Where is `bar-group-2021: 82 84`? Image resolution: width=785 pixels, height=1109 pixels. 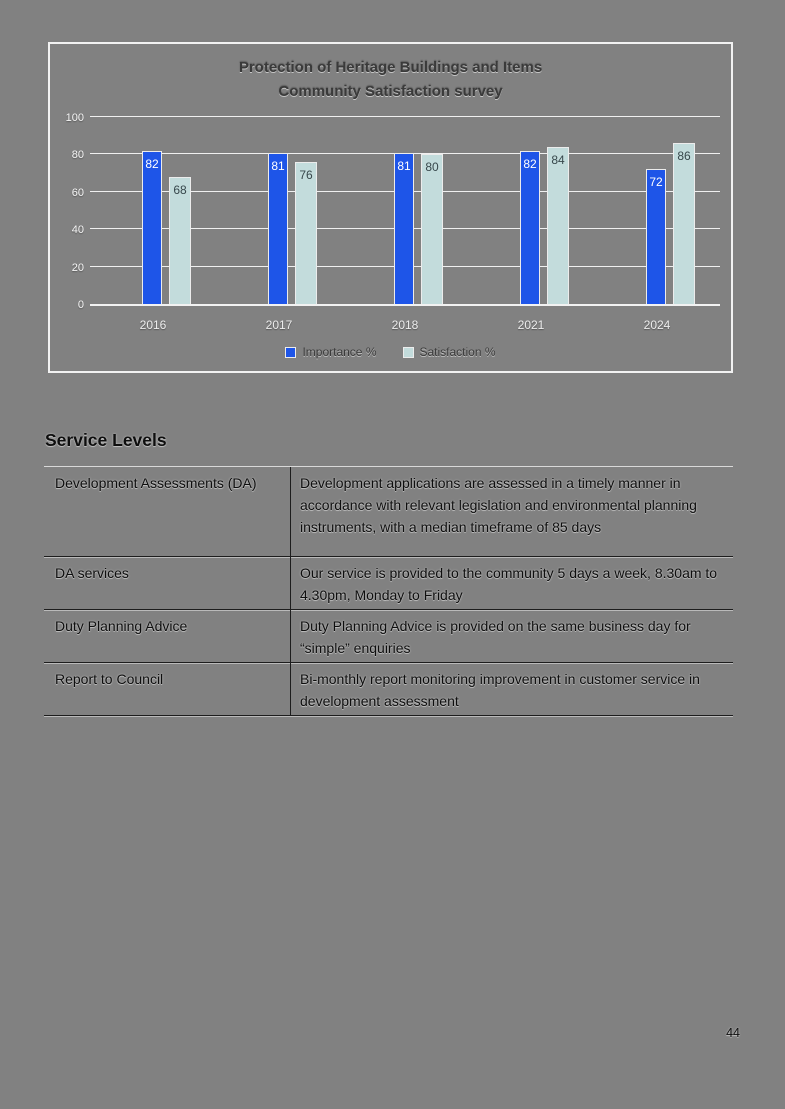 bar-group-2021: 82 84 is located at coordinates (531, 211).